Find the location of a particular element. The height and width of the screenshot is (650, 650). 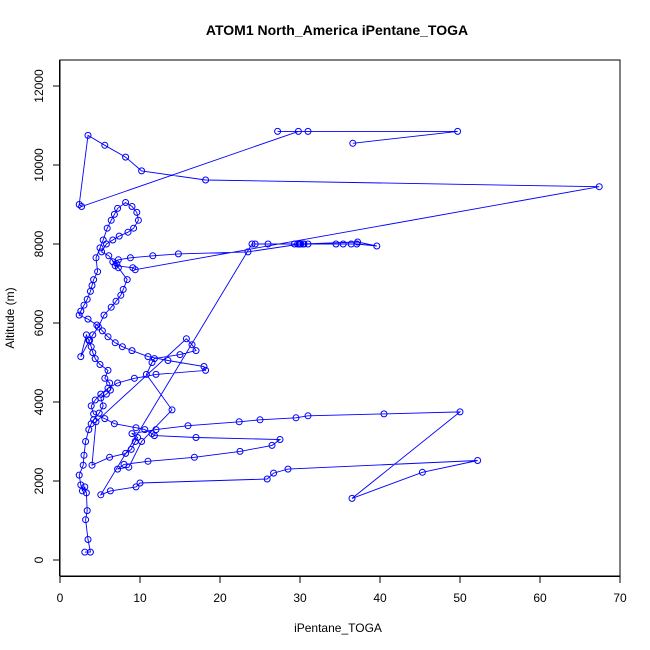

y-tick-label: 0 is located at coordinates (39, 559).